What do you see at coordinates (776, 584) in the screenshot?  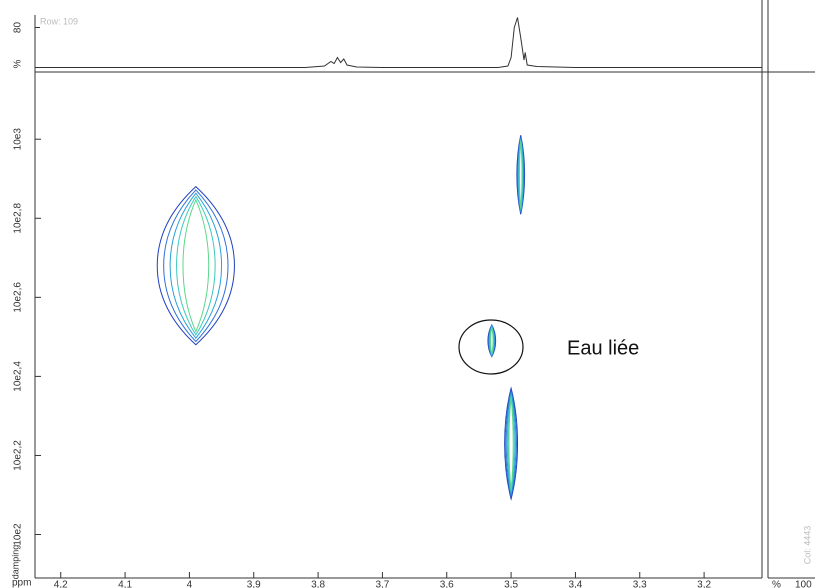 I see `side-axis-label: %` at bounding box center [776, 584].